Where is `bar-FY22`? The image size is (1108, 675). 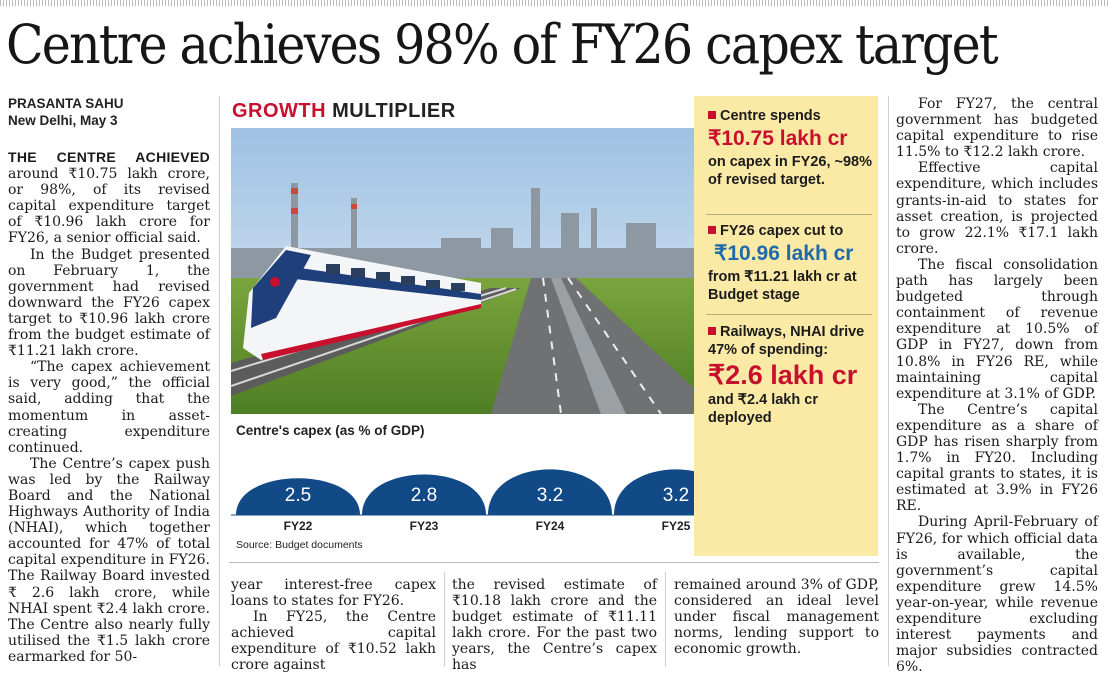
bar-FY22 is located at coordinates (298, 496).